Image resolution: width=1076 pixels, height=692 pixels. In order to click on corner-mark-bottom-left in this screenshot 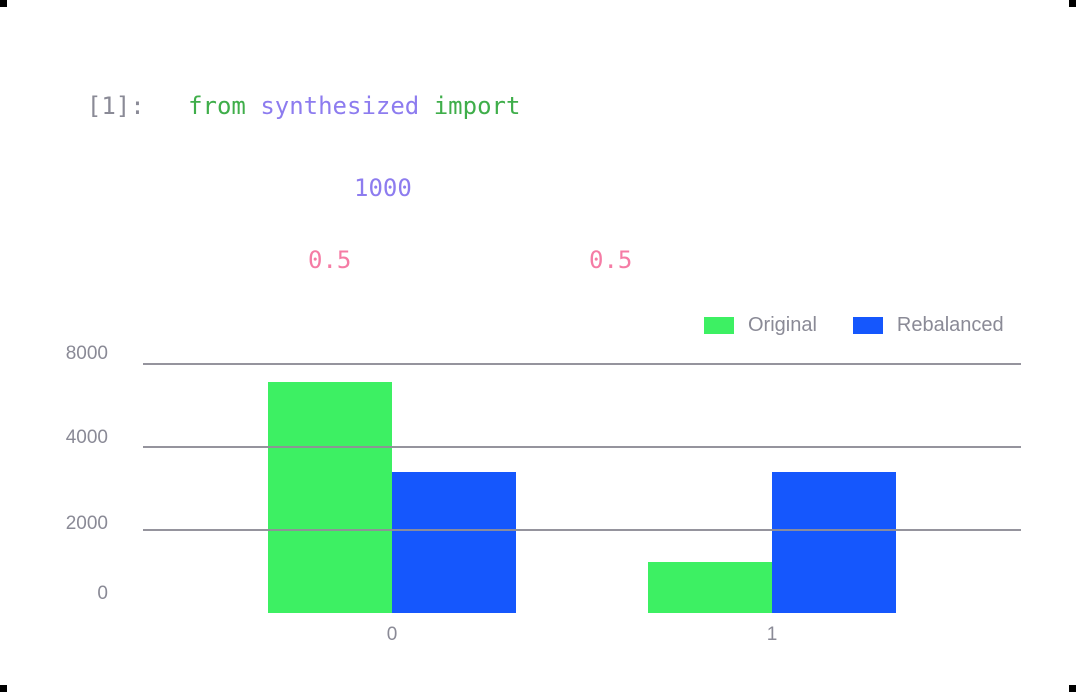, I will do `click(3, 688)`.